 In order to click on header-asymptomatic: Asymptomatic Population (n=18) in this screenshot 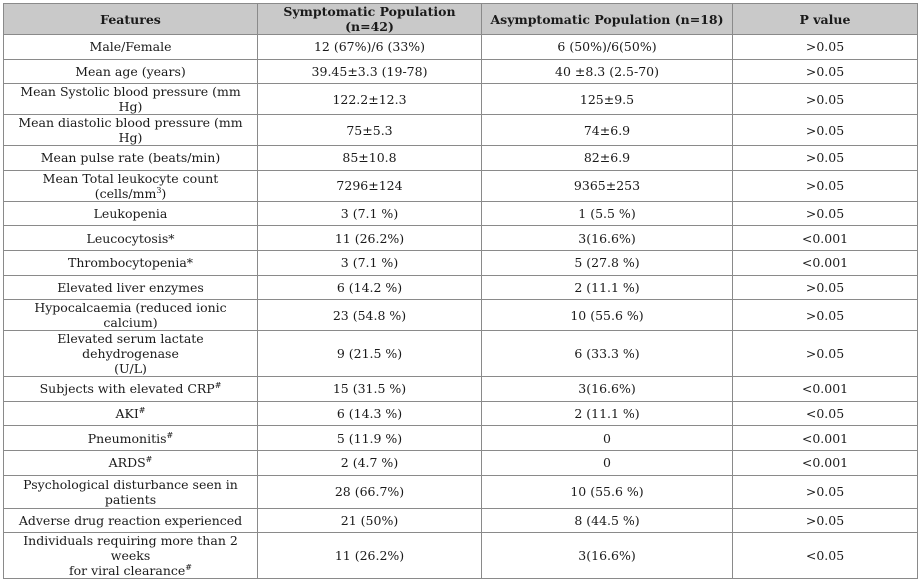, I will do `click(607, 19)`.